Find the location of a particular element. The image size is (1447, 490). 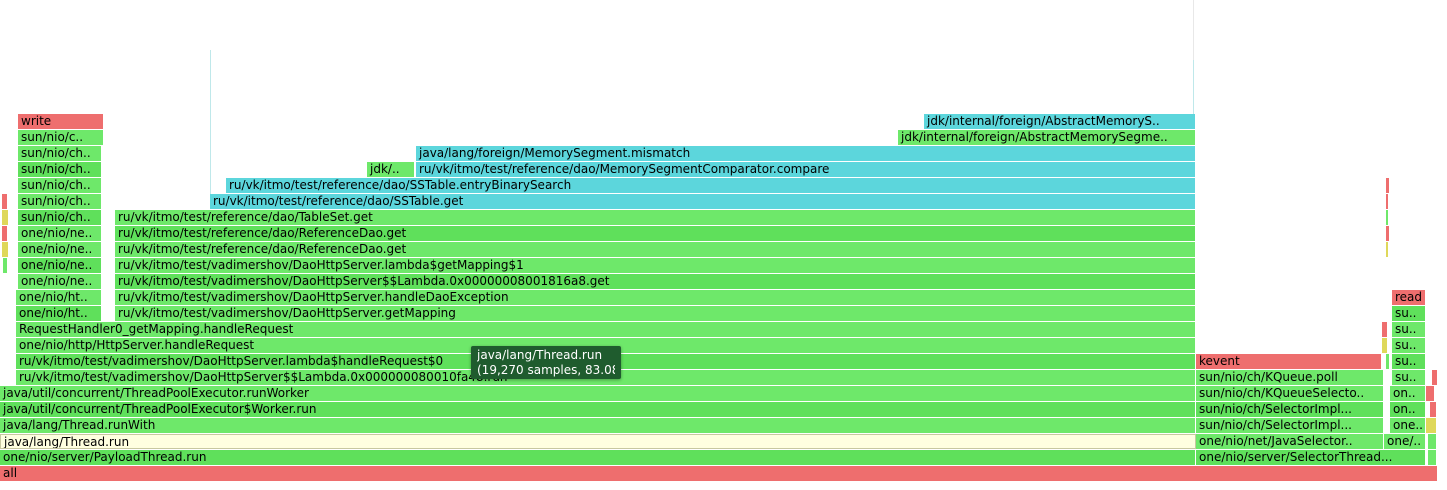

tooltip-frame-samples: (19,270 samples, 83.08%) is located at coordinates (546, 370).